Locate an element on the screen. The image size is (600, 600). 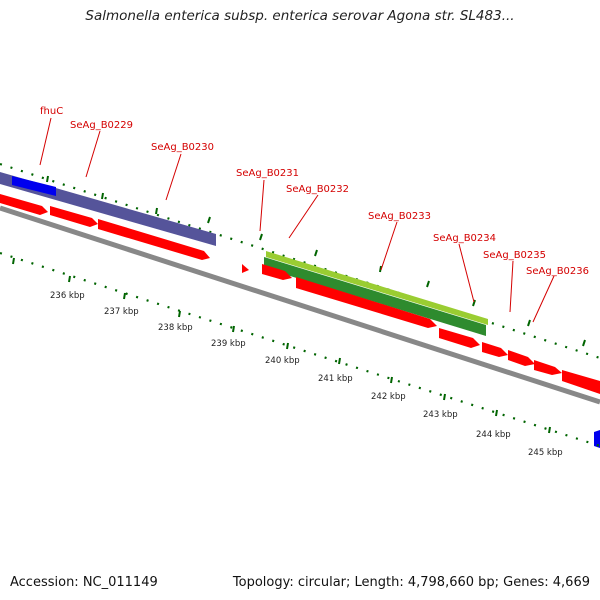
gene-label-fhuc: fhuC is located at coordinates (51, 111).